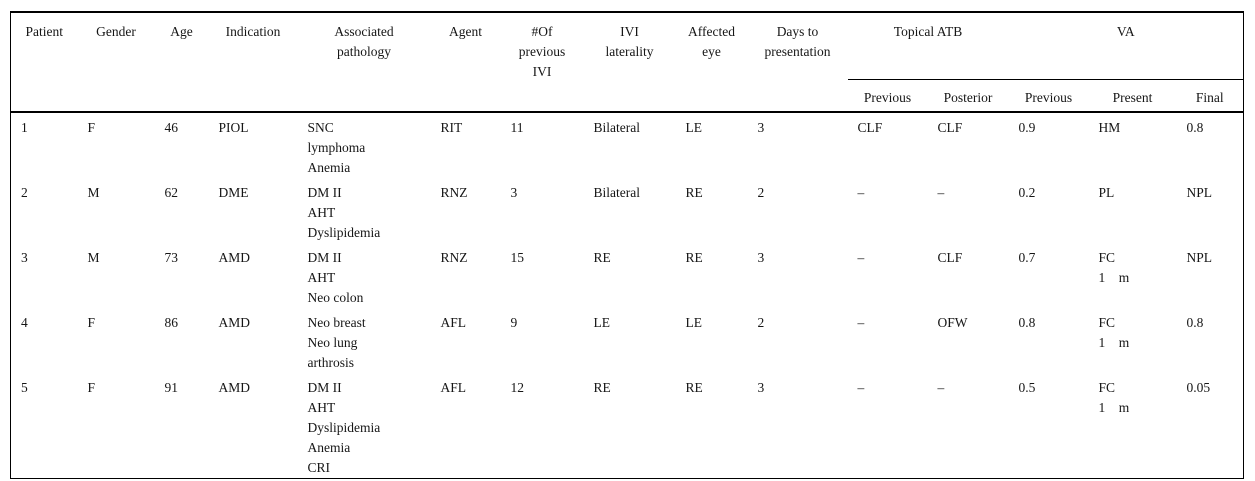  I want to click on cell-va-previous: 0.9, so click(1027, 127).